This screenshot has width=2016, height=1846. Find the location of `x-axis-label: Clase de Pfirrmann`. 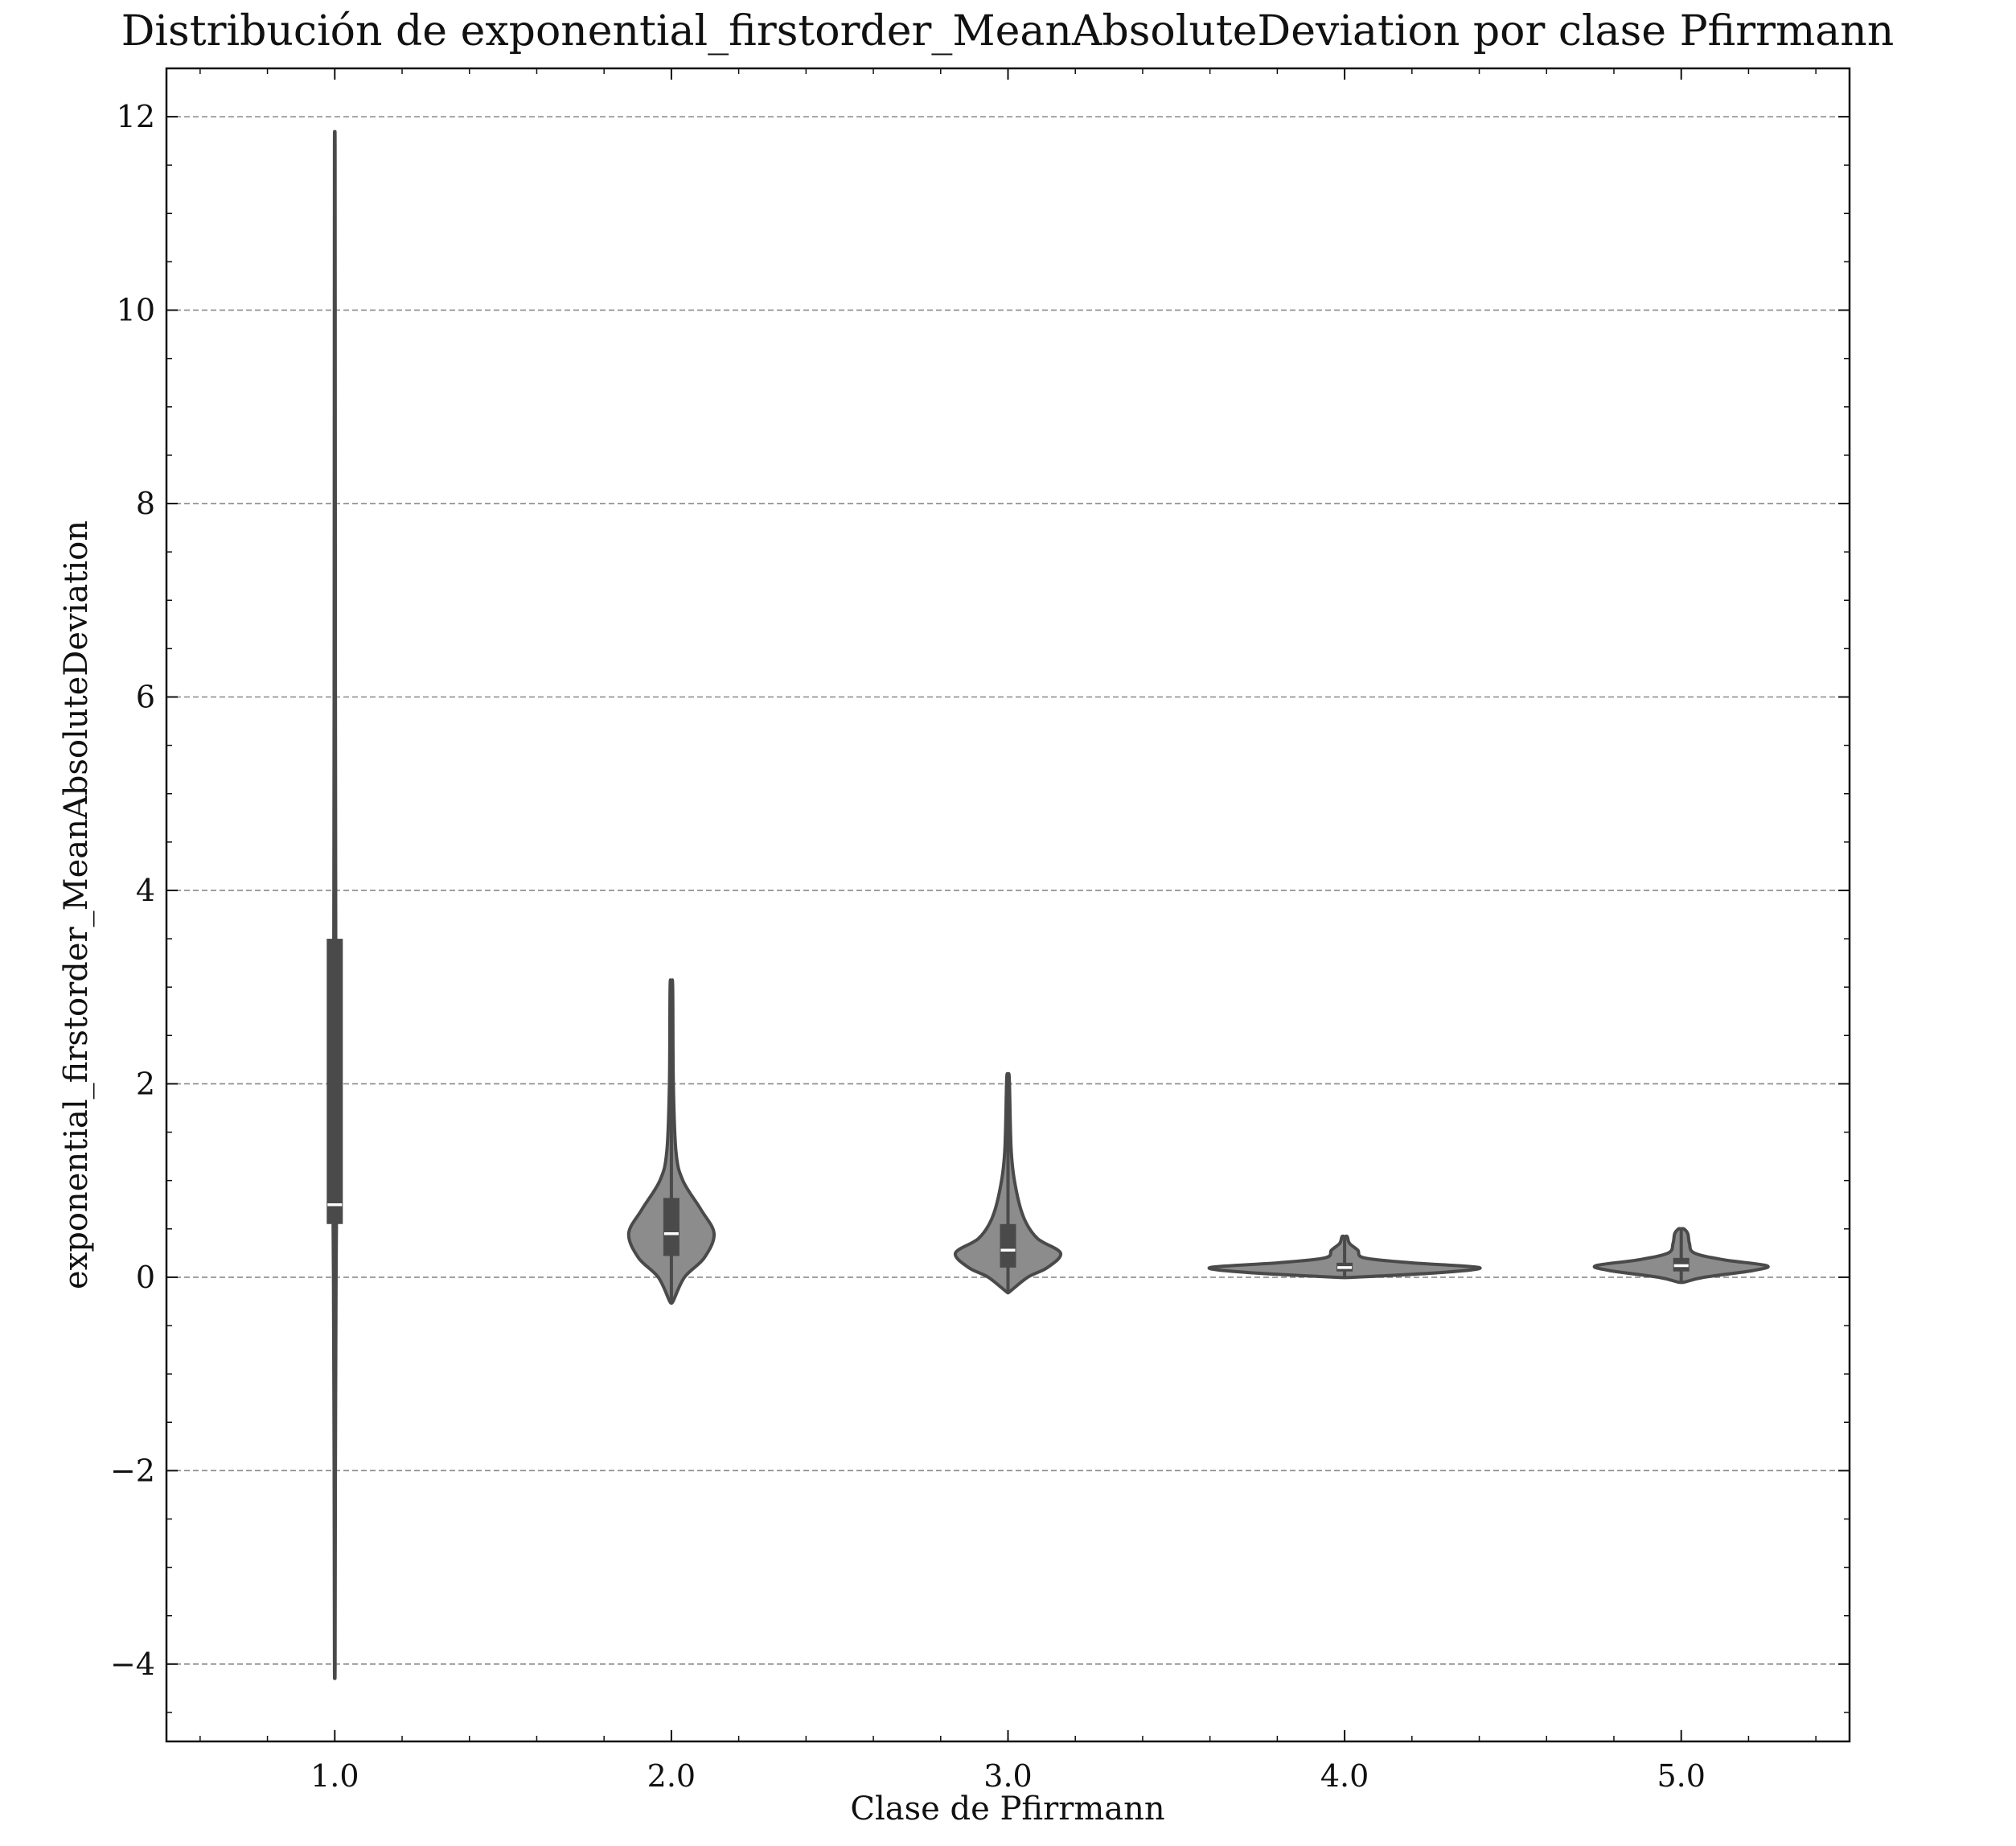

x-axis-label: Clase de Pfirrmann is located at coordinates (1007, 1808).